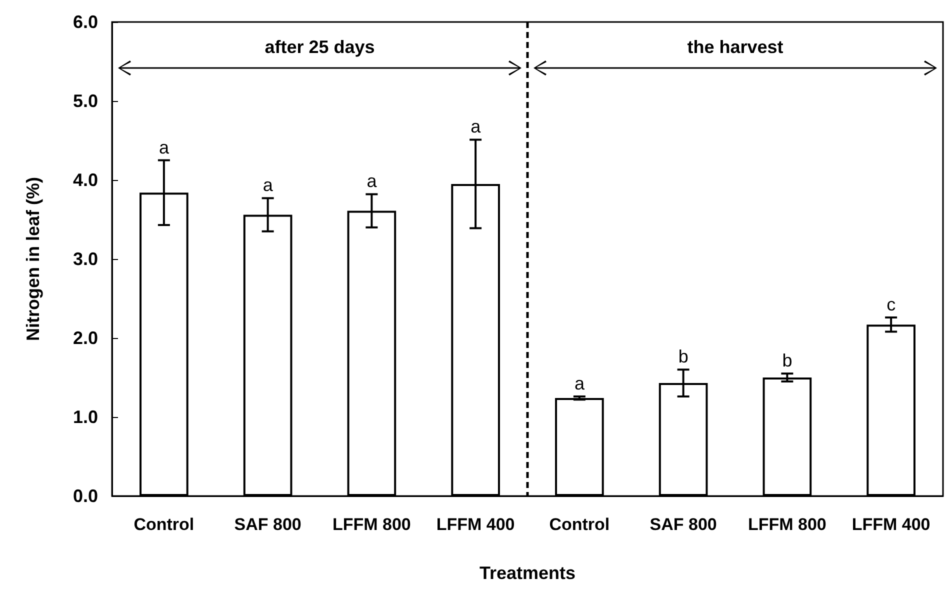 This screenshot has height=602, width=947. Describe the element at coordinates (891, 304) in the screenshot. I see `data-label: c` at that location.